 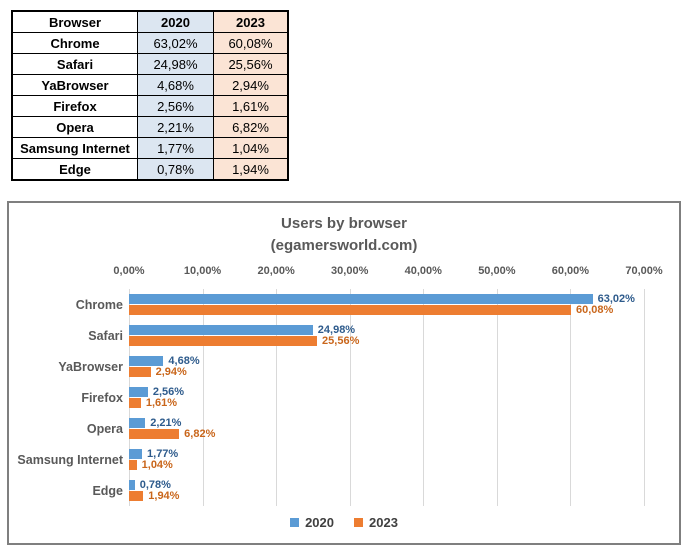 What do you see at coordinates (146, 361) in the screenshot?
I see `bar-2020-yabrowser` at bounding box center [146, 361].